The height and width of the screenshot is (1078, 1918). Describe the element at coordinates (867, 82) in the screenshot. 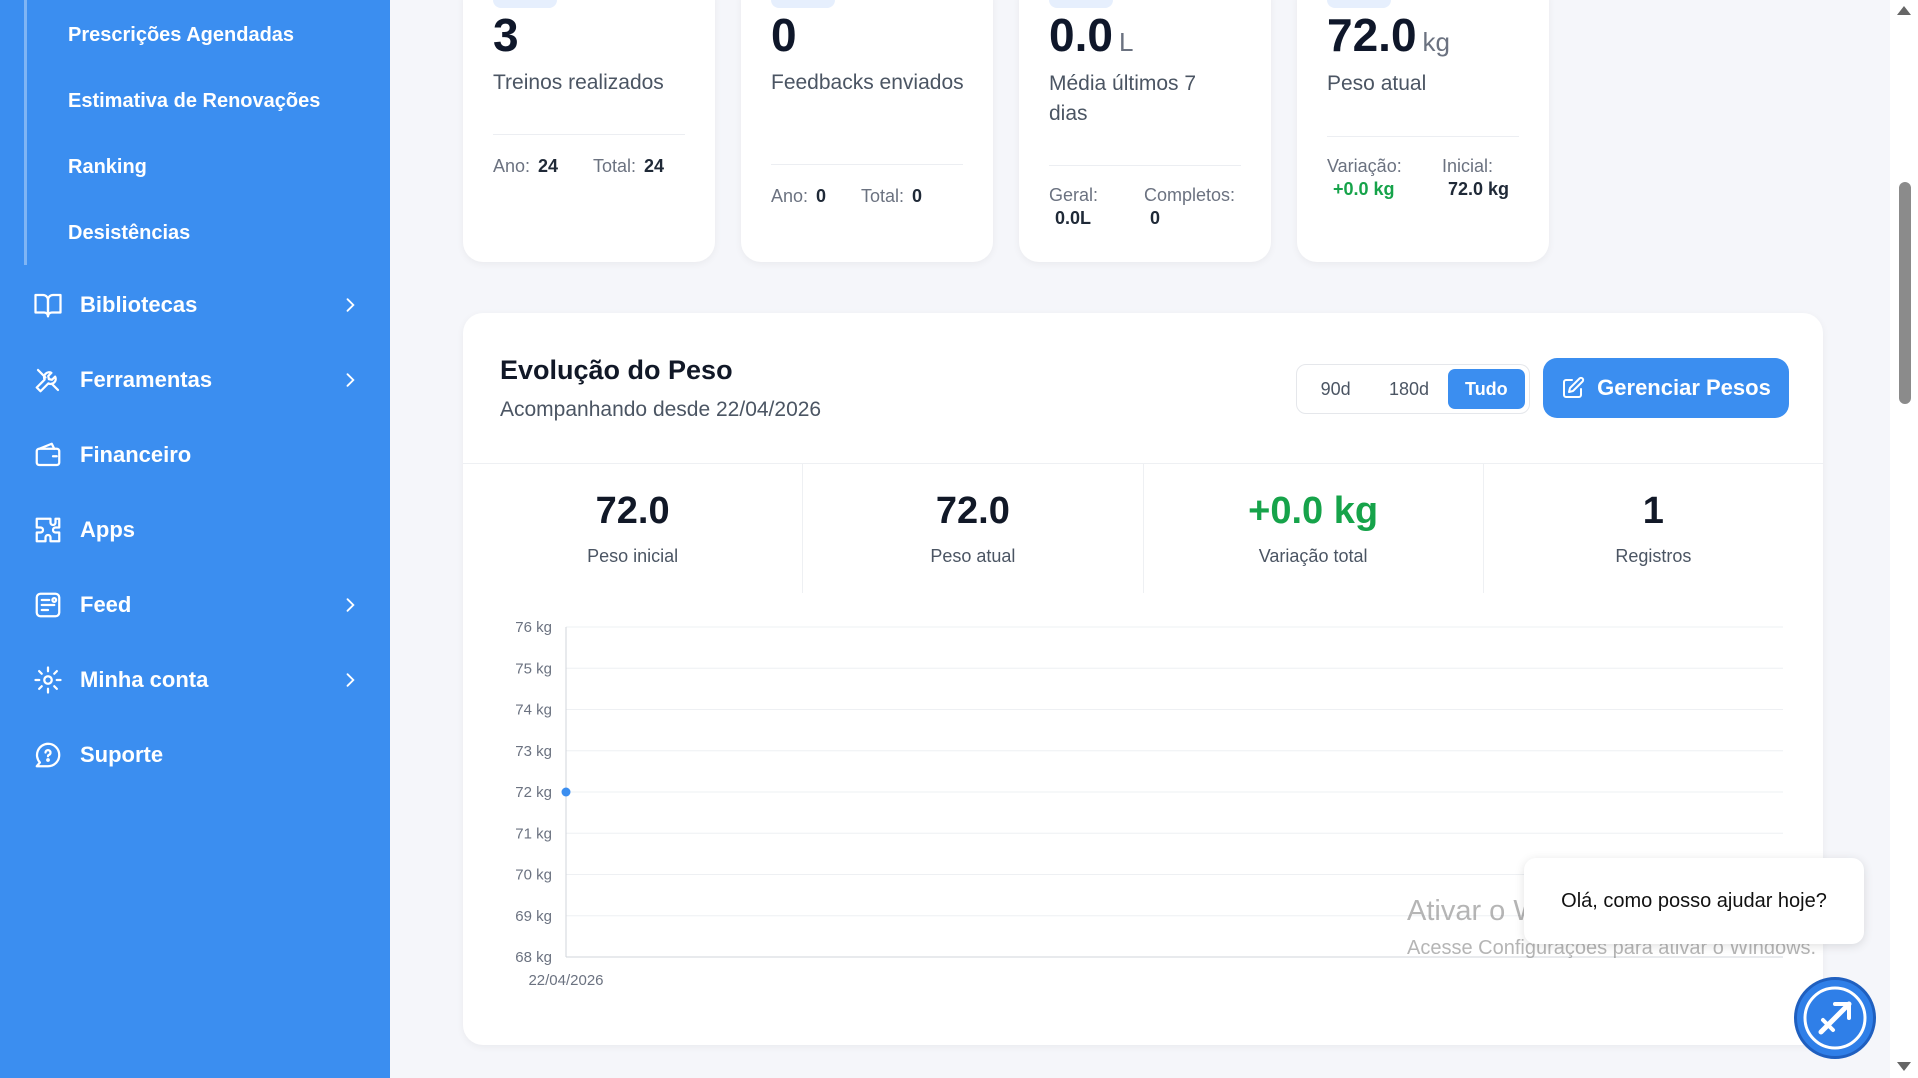

I see `stat-label: Feedbacks enviados` at that location.